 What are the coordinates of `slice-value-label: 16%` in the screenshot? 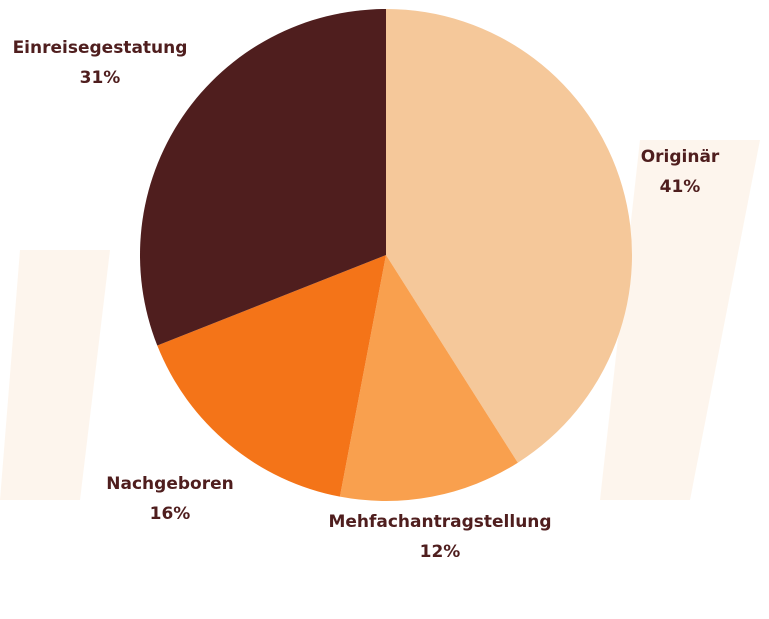 It's located at (170, 514).